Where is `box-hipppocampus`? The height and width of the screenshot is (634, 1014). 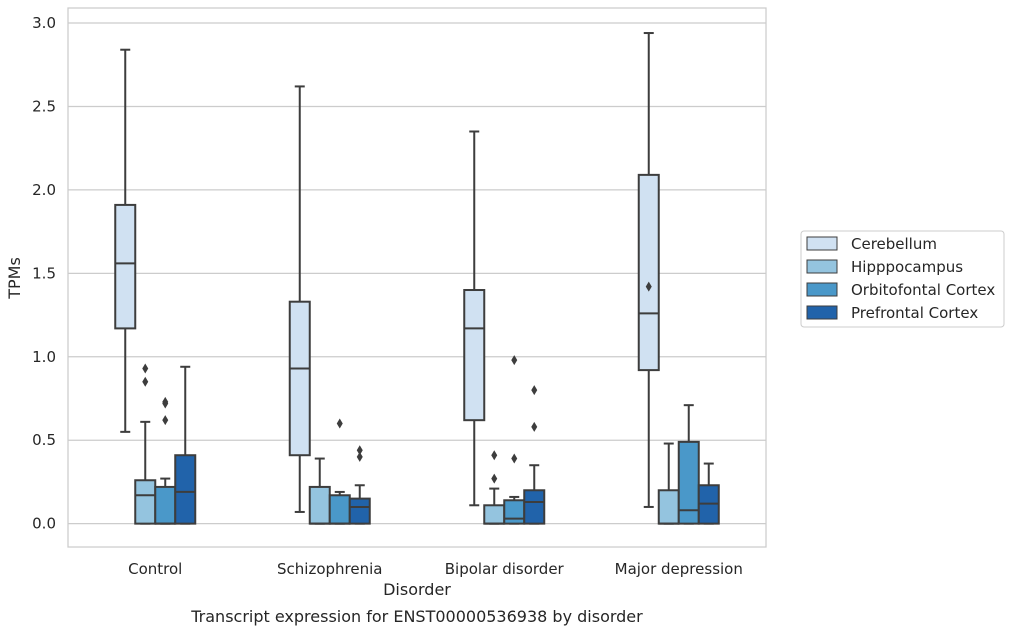 box-hipppocampus is located at coordinates (668, 483).